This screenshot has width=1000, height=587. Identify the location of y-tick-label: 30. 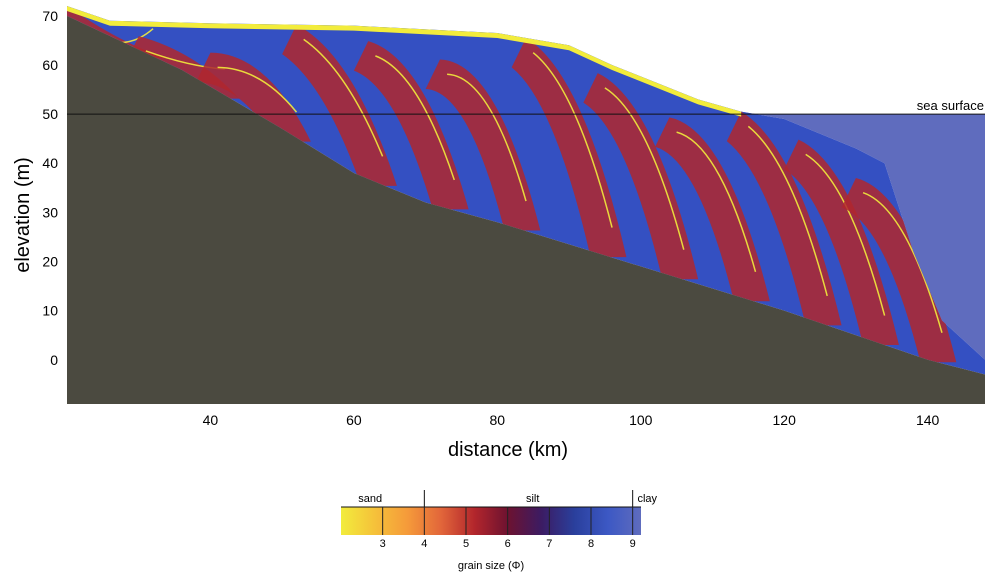
(50, 212).